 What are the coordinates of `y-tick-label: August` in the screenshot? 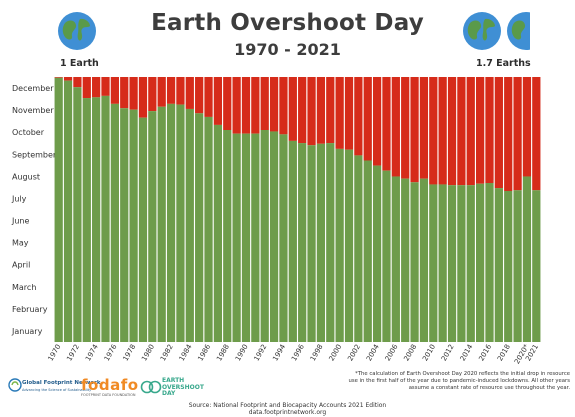 It's located at (26, 176).